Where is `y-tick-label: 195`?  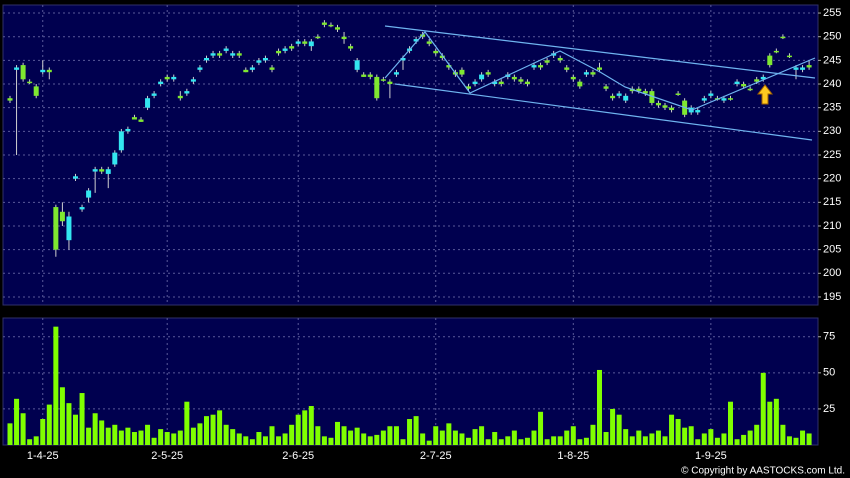
y-tick-label: 195 is located at coordinates (832, 297).